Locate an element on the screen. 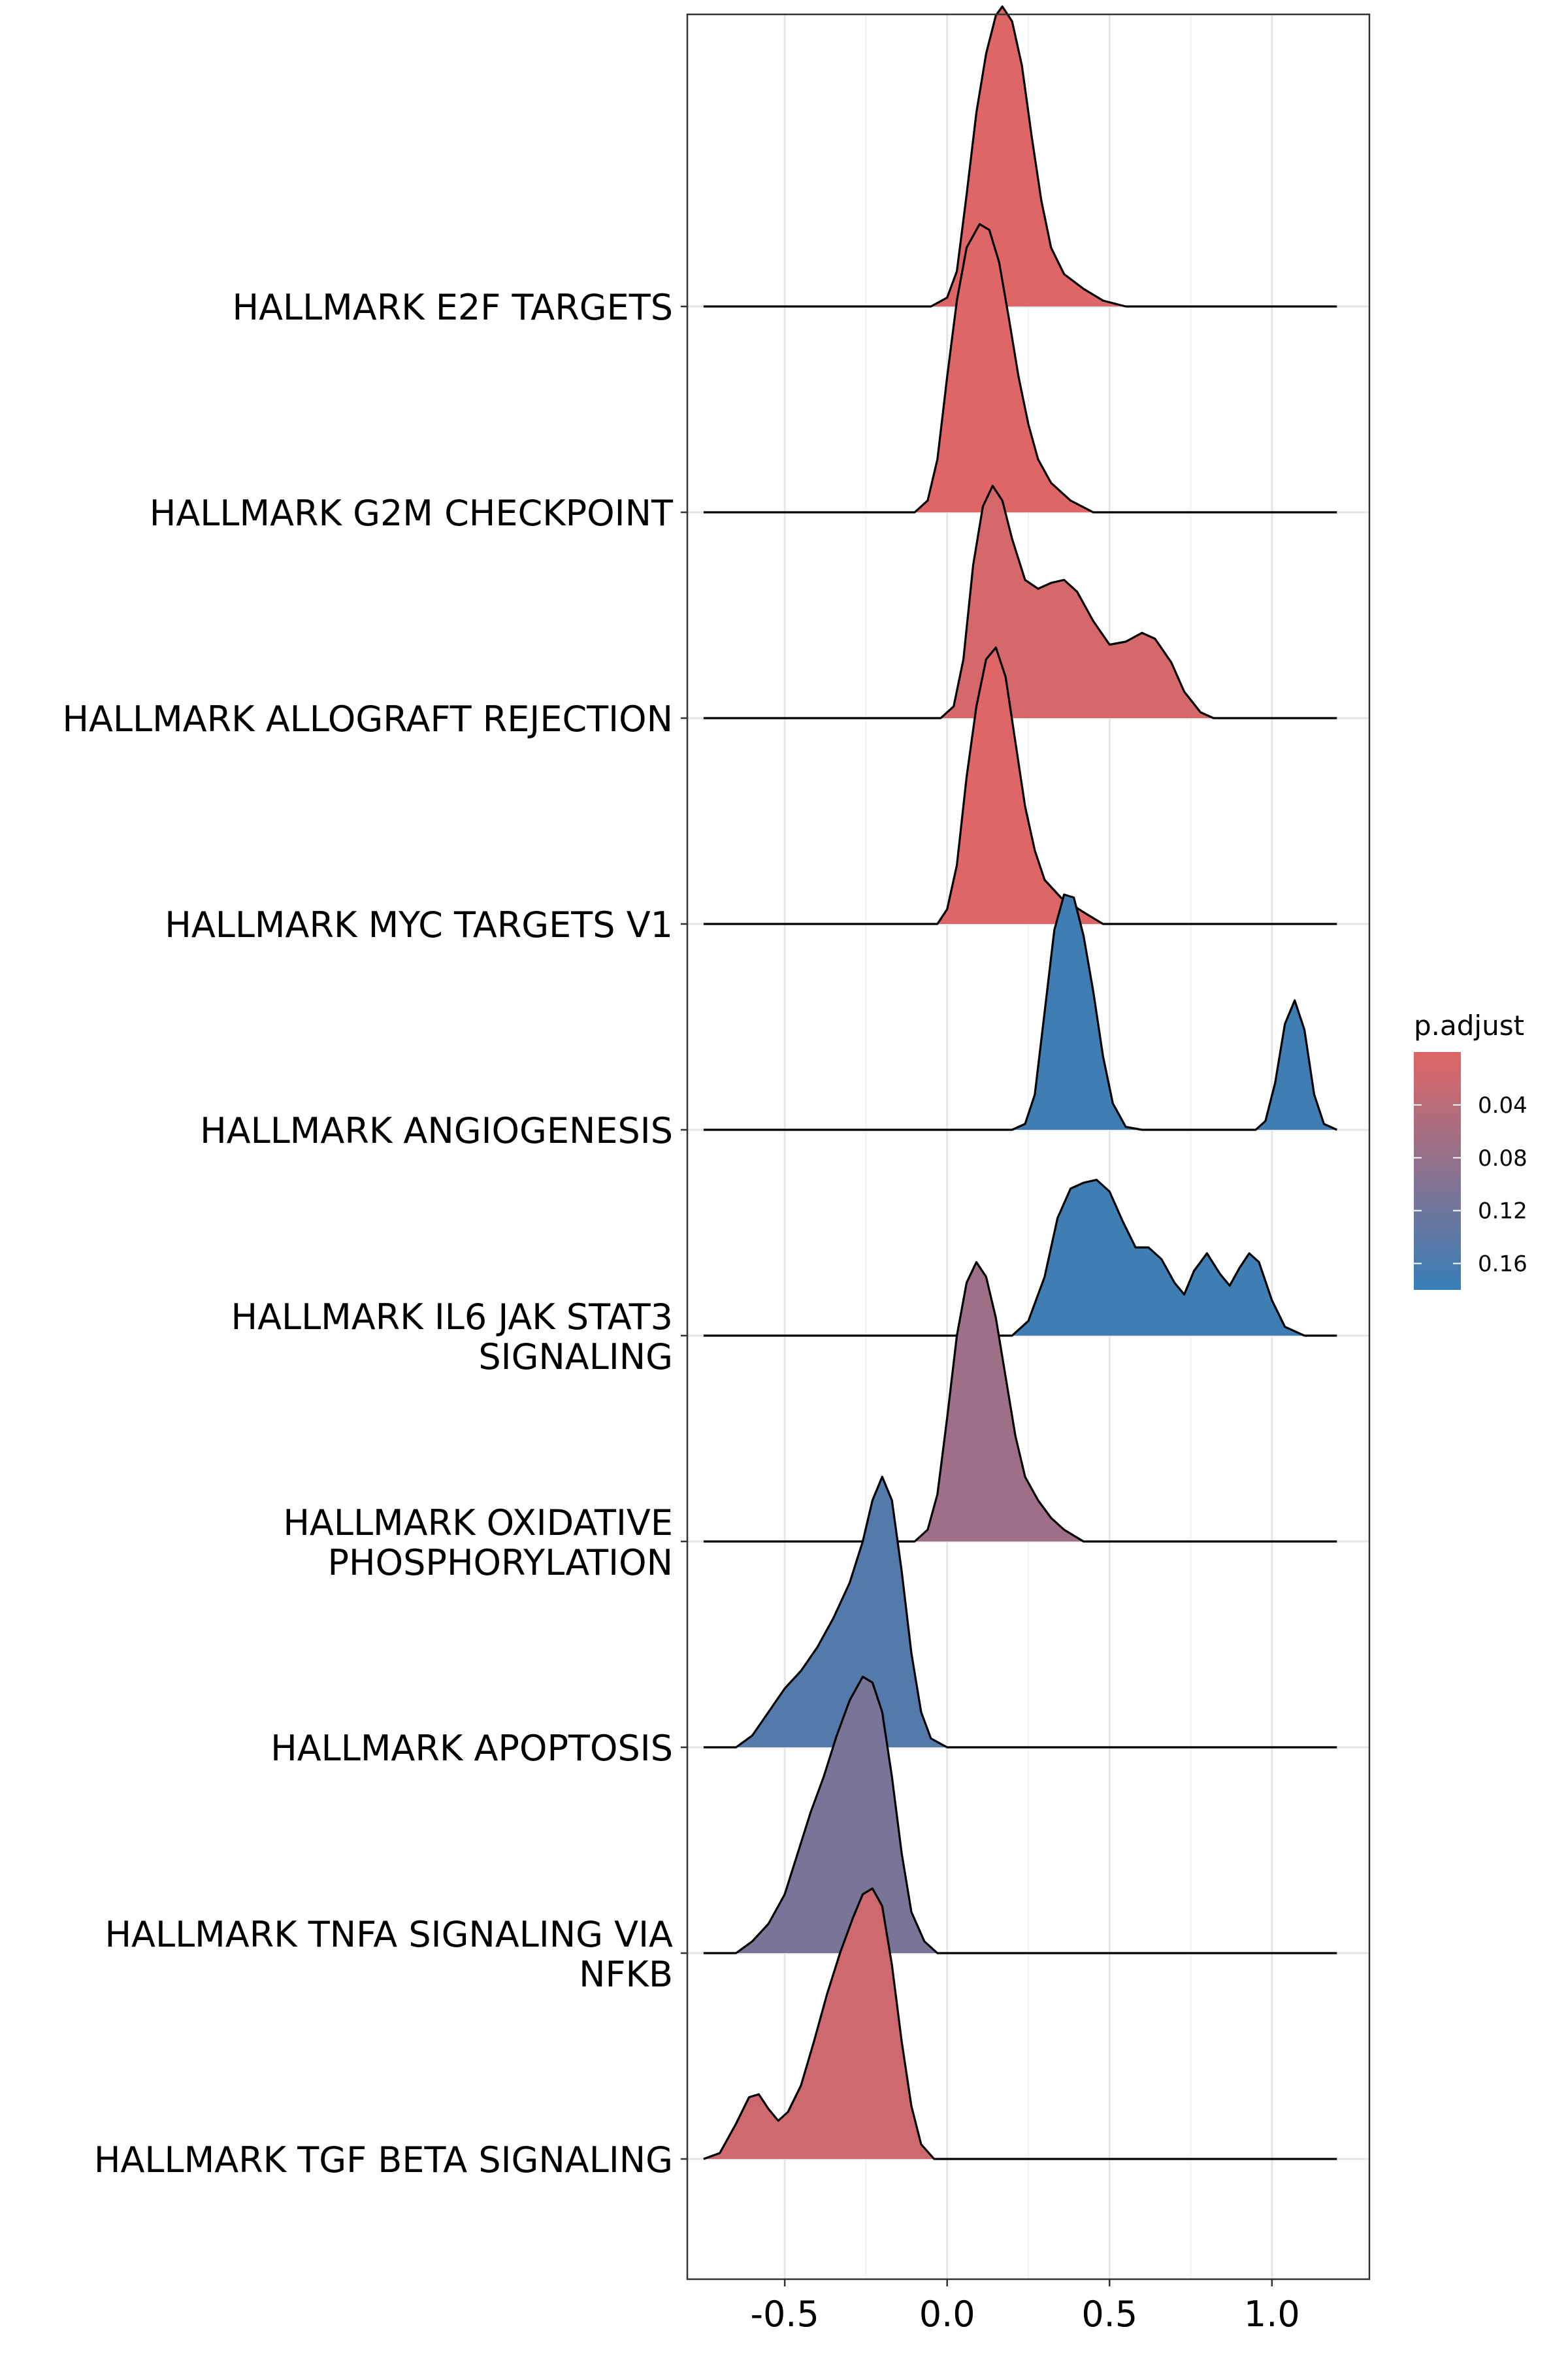  x-axis: -0.5 0.0 0.5 1.0 is located at coordinates (1025, 2307).